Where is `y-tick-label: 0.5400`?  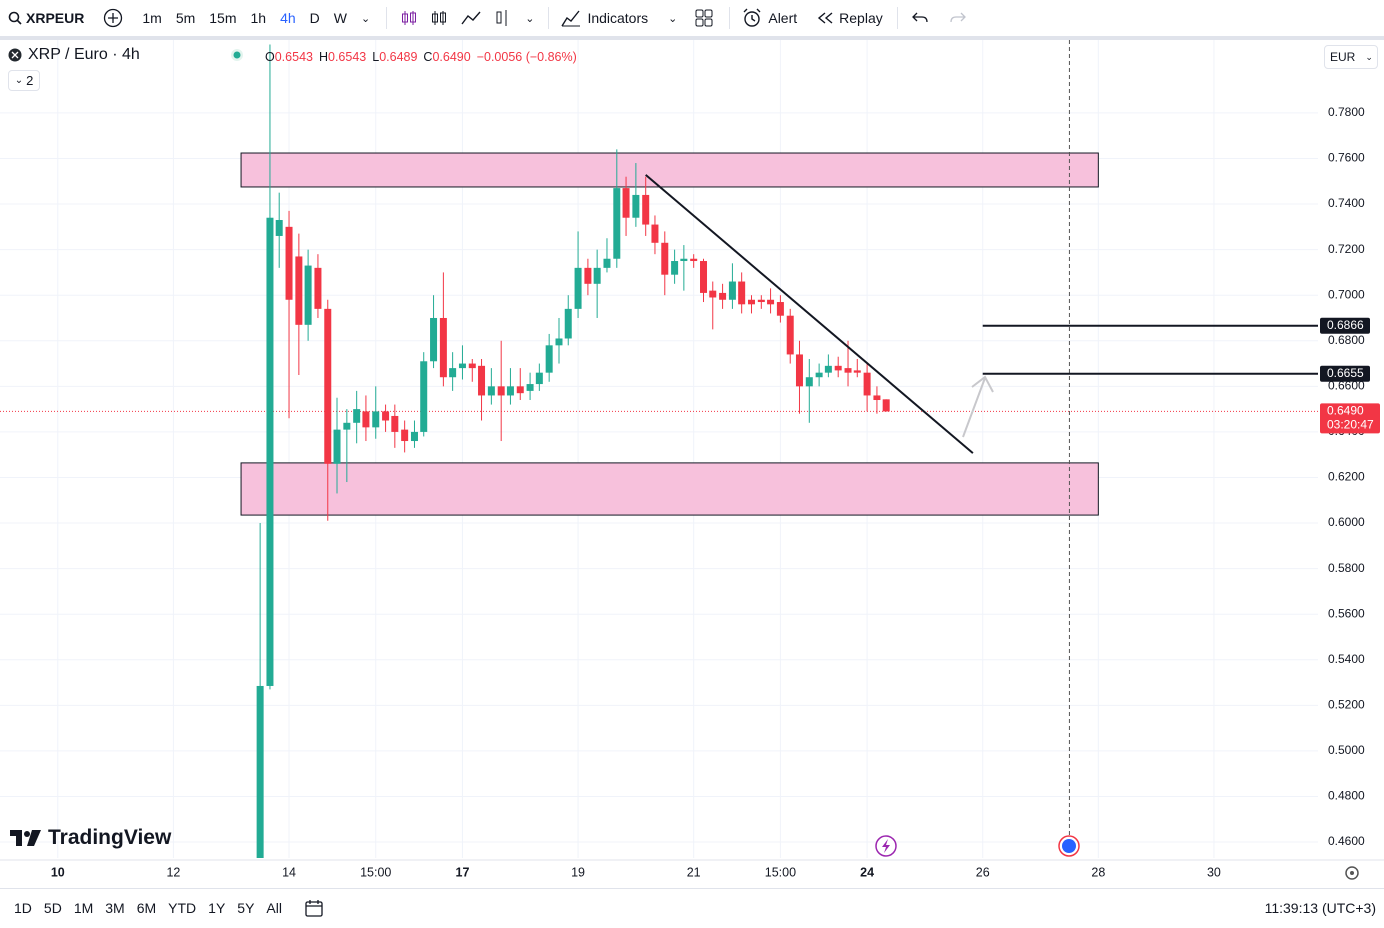 y-tick-label: 0.5400 is located at coordinates (1346, 659).